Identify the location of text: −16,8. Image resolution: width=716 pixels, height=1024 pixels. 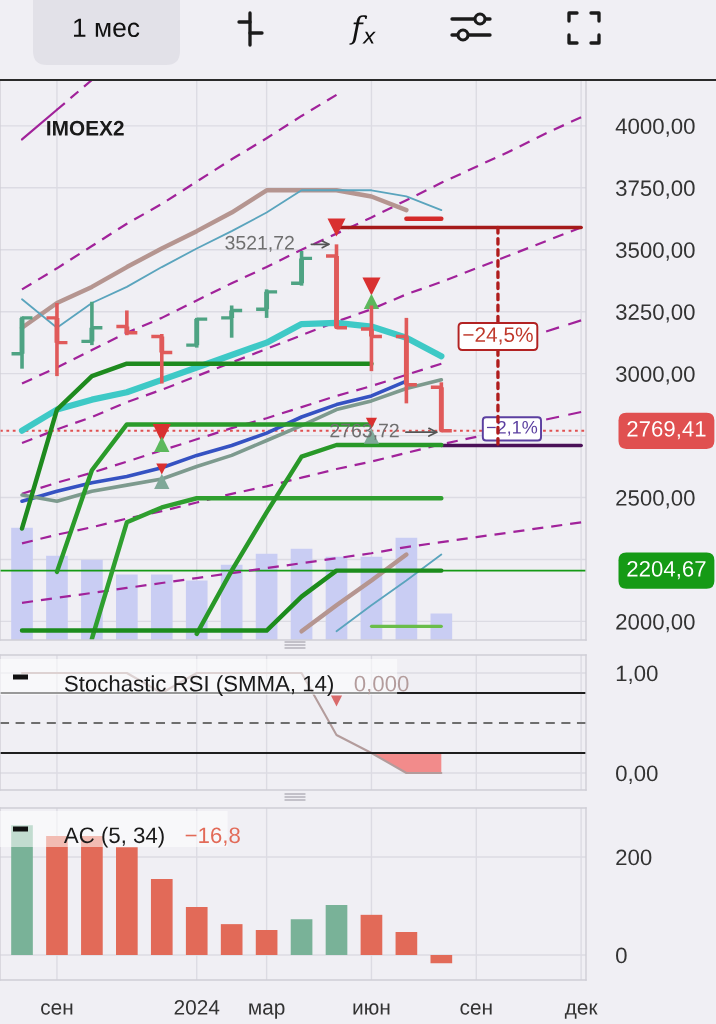
(212, 836).